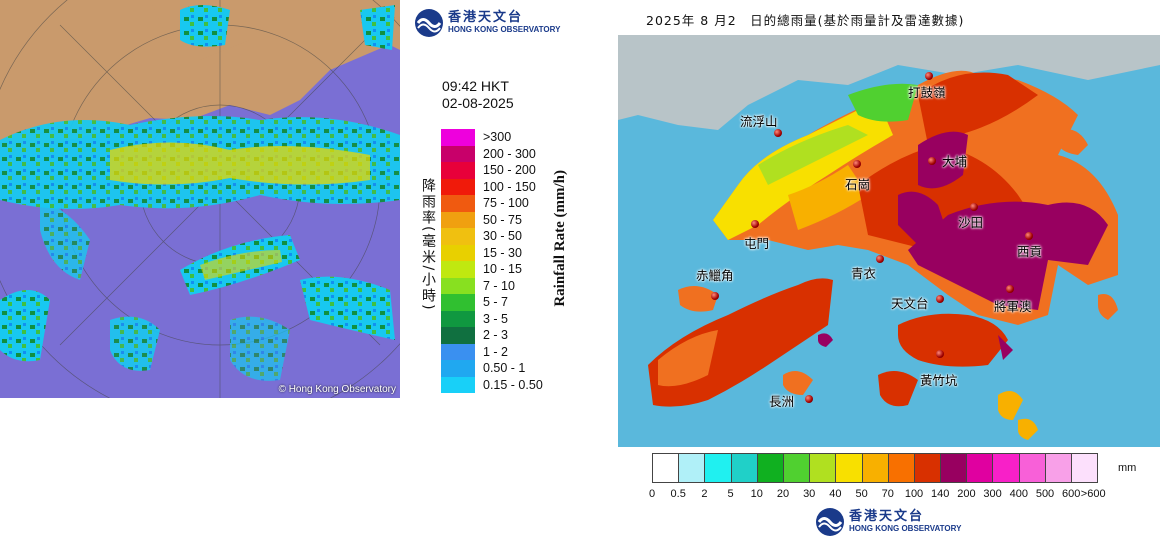  I want to click on scale-tick-label: 5, so click(730, 494).